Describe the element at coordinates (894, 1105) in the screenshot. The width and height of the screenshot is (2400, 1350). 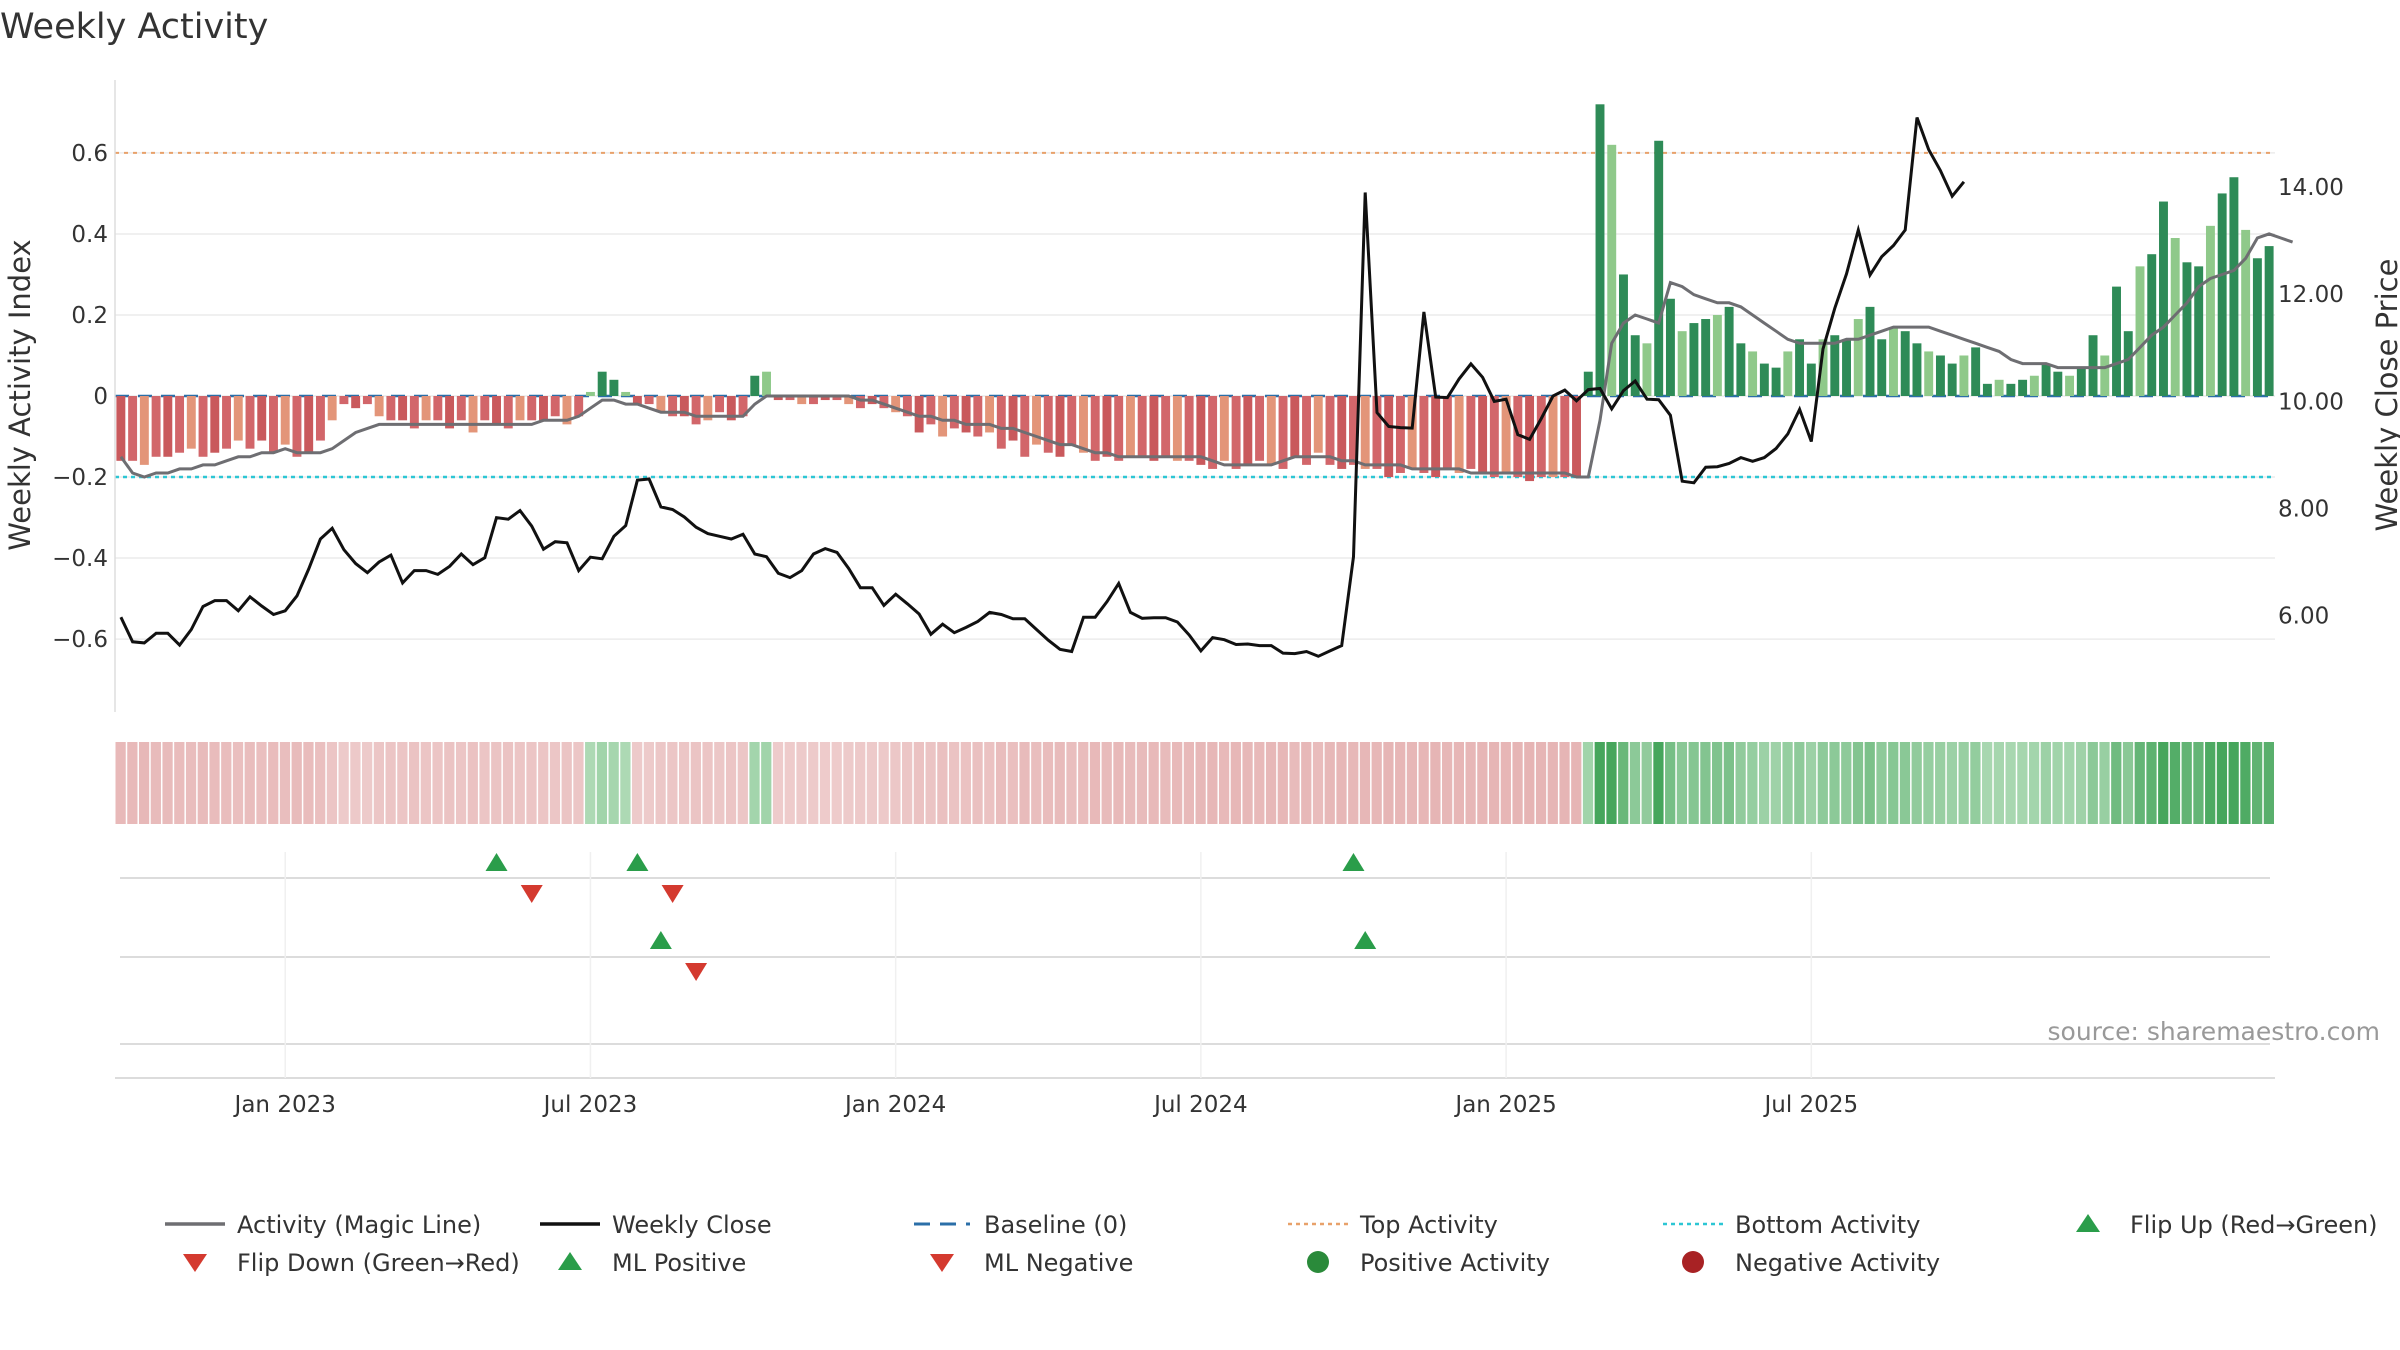
I see `x-tick-label: Jan 2024` at that location.